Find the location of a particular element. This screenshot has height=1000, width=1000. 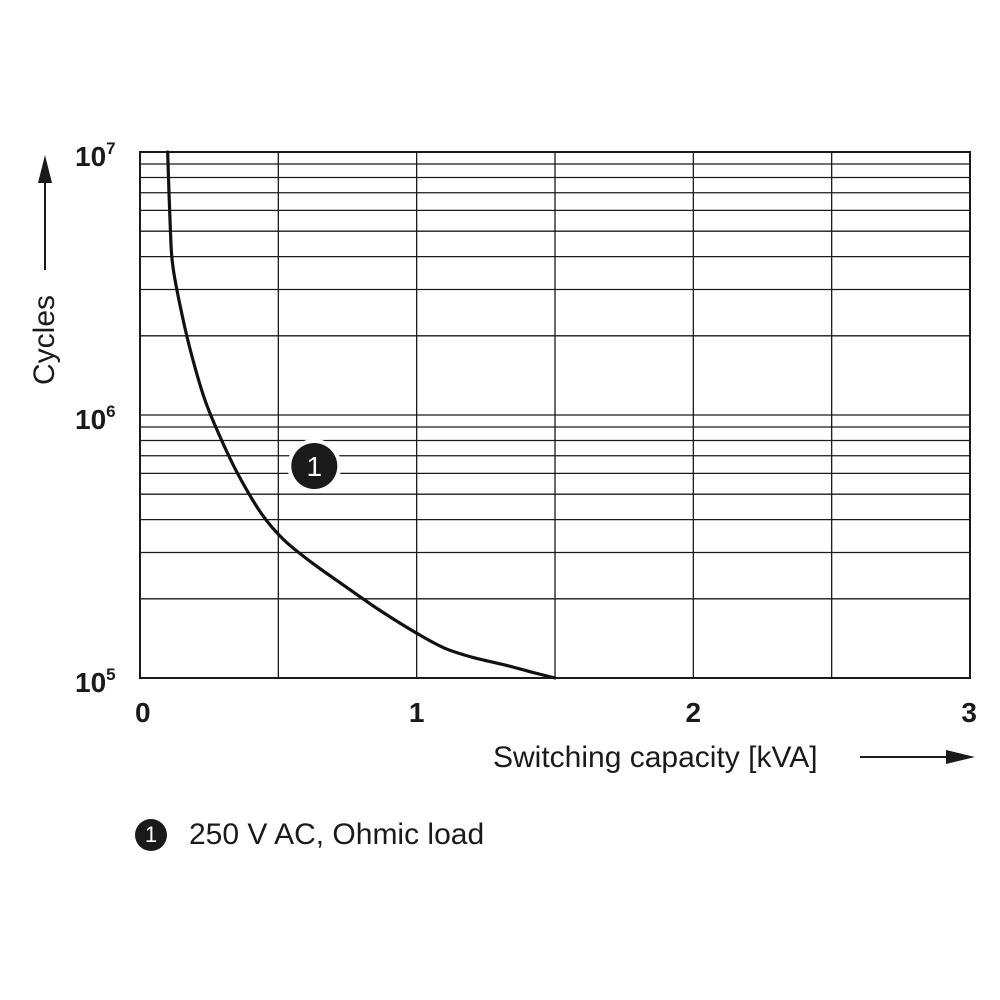

y-tick-label: 10⁶ is located at coordinates (95, 418).